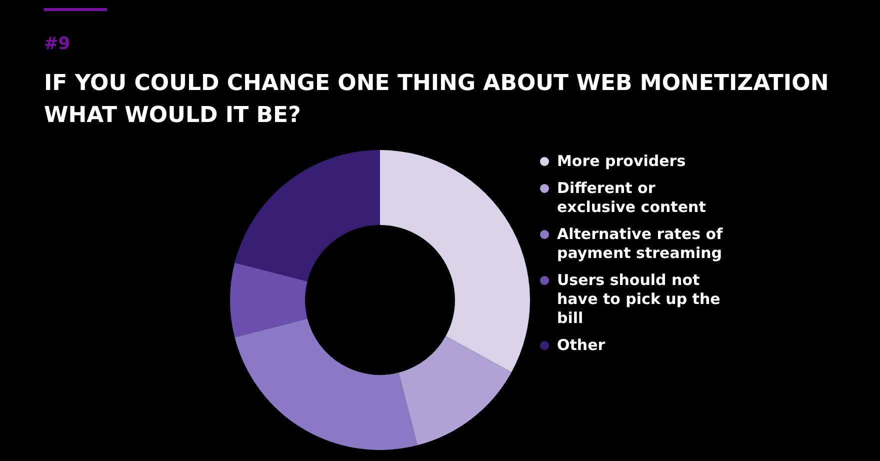 Image resolution: width=880 pixels, height=461 pixels. What do you see at coordinates (639, 299) in the screenshot?
I see `legend-label: Users should not have to pick up the bill` at bounding box center [639, 299].